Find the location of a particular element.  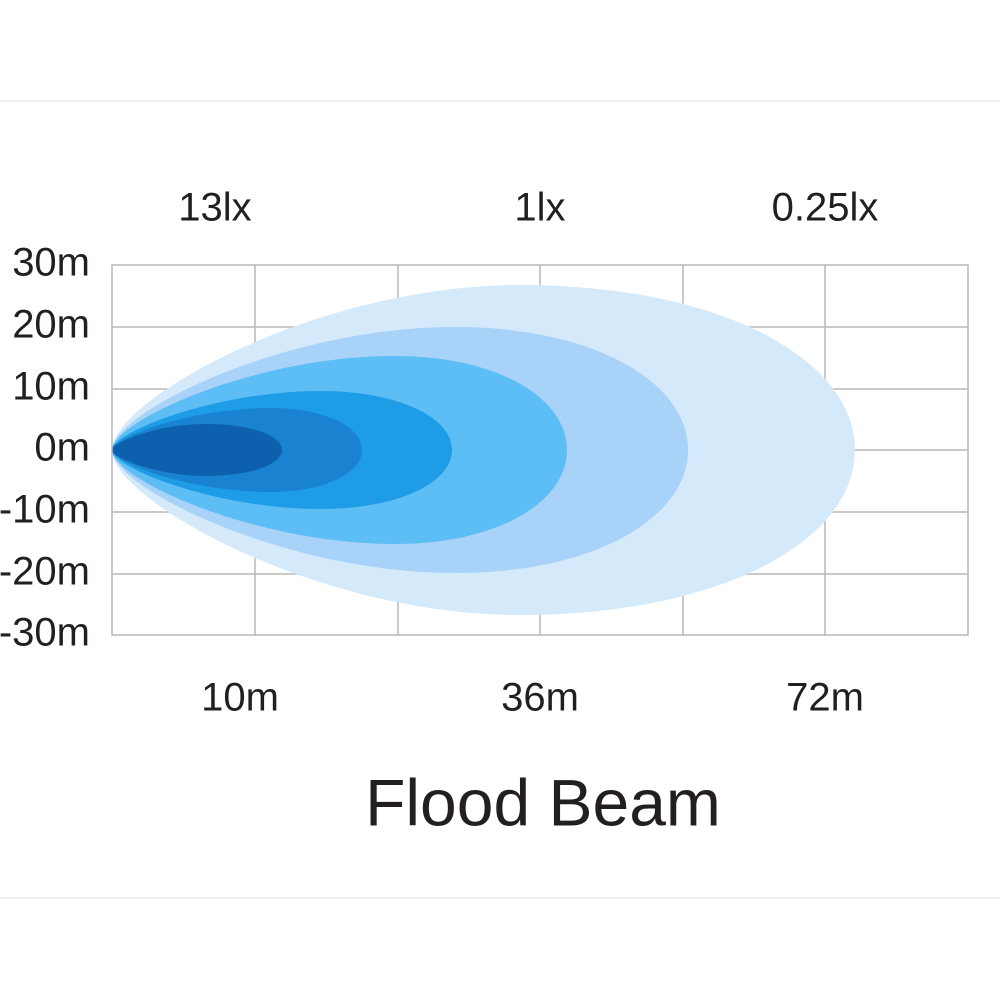

x-label: 72m is located at coordinates (825, 698).